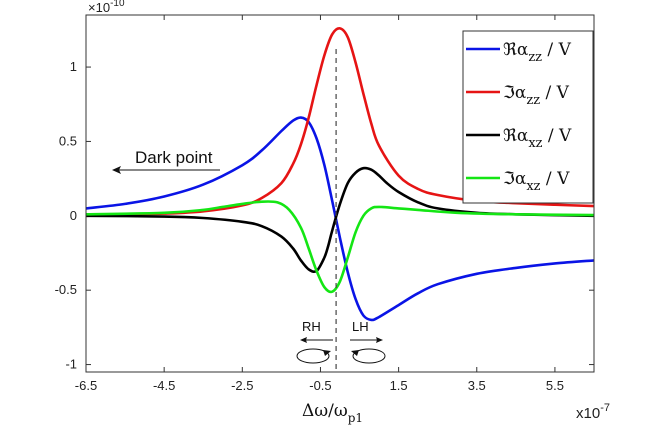  What do you see at coordinates (320, 385) in the screenshot?
I see `x-tick-label: -0.5` at bounding box center [320, 385].